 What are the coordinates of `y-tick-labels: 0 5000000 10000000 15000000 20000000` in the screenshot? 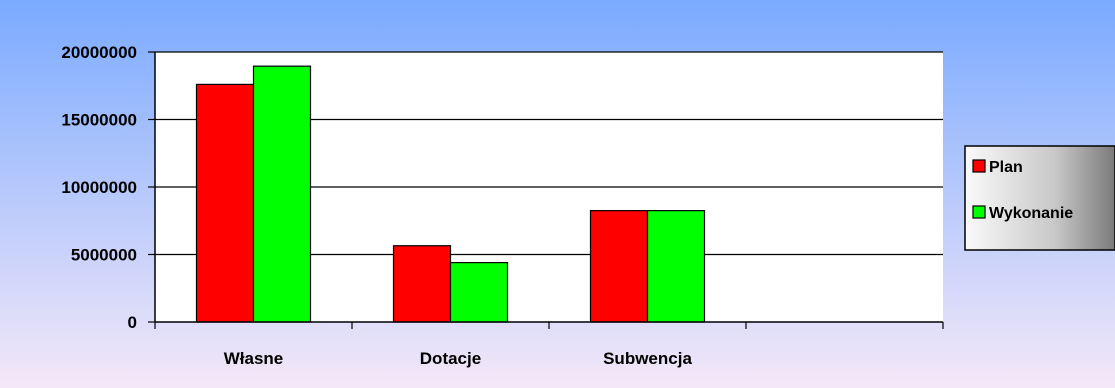 It's located at (99, 187).